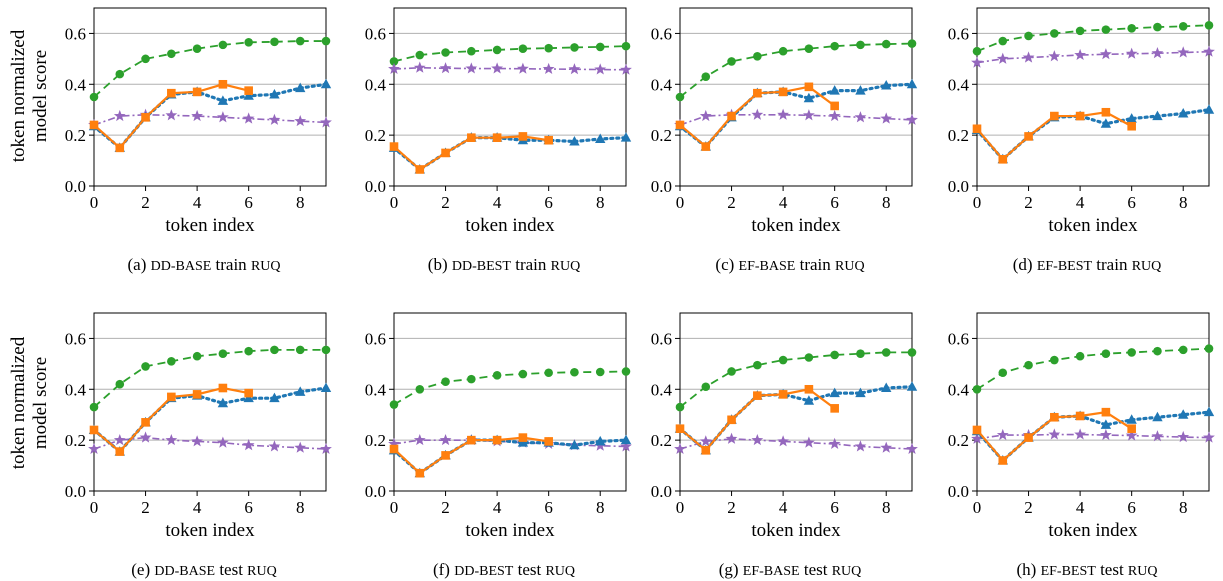 This screenshot has height=581, width=1223. I want to click on green-dashed-circle-line, so click(1093, 369).